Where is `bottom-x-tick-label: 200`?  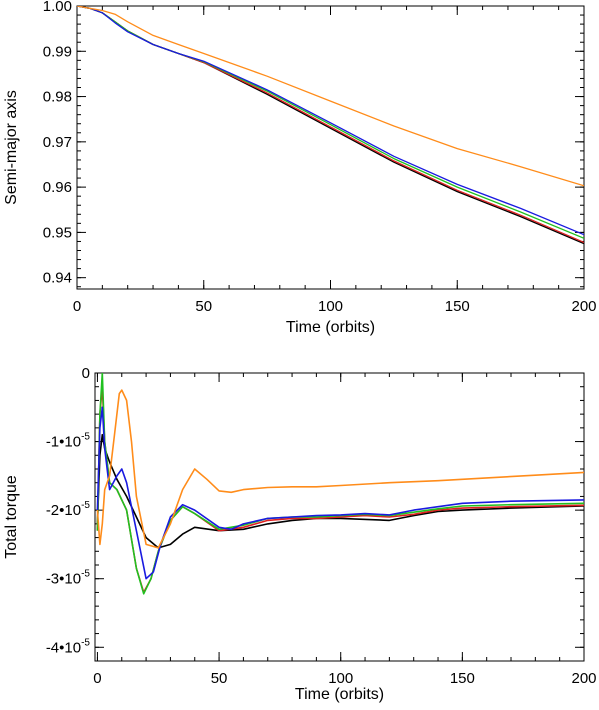
bottom-x-tick-label: 200 is located at coordinates (583, 678).